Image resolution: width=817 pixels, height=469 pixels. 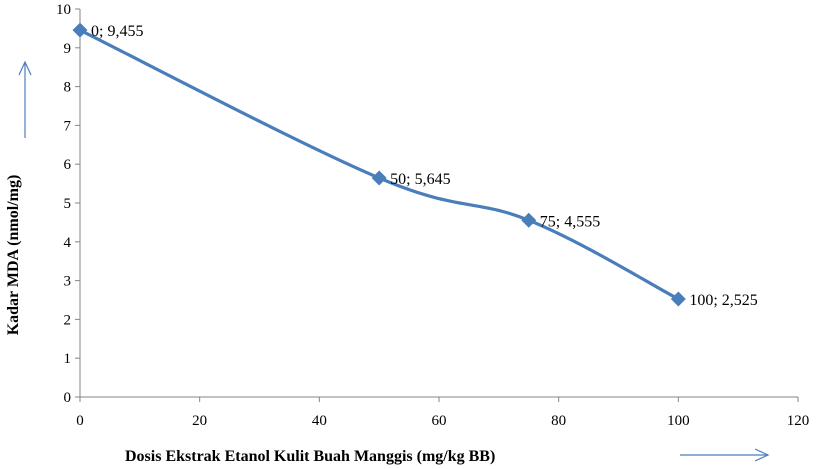 I want to click on right-arrow-head-icon, so click(x=762, y=455).